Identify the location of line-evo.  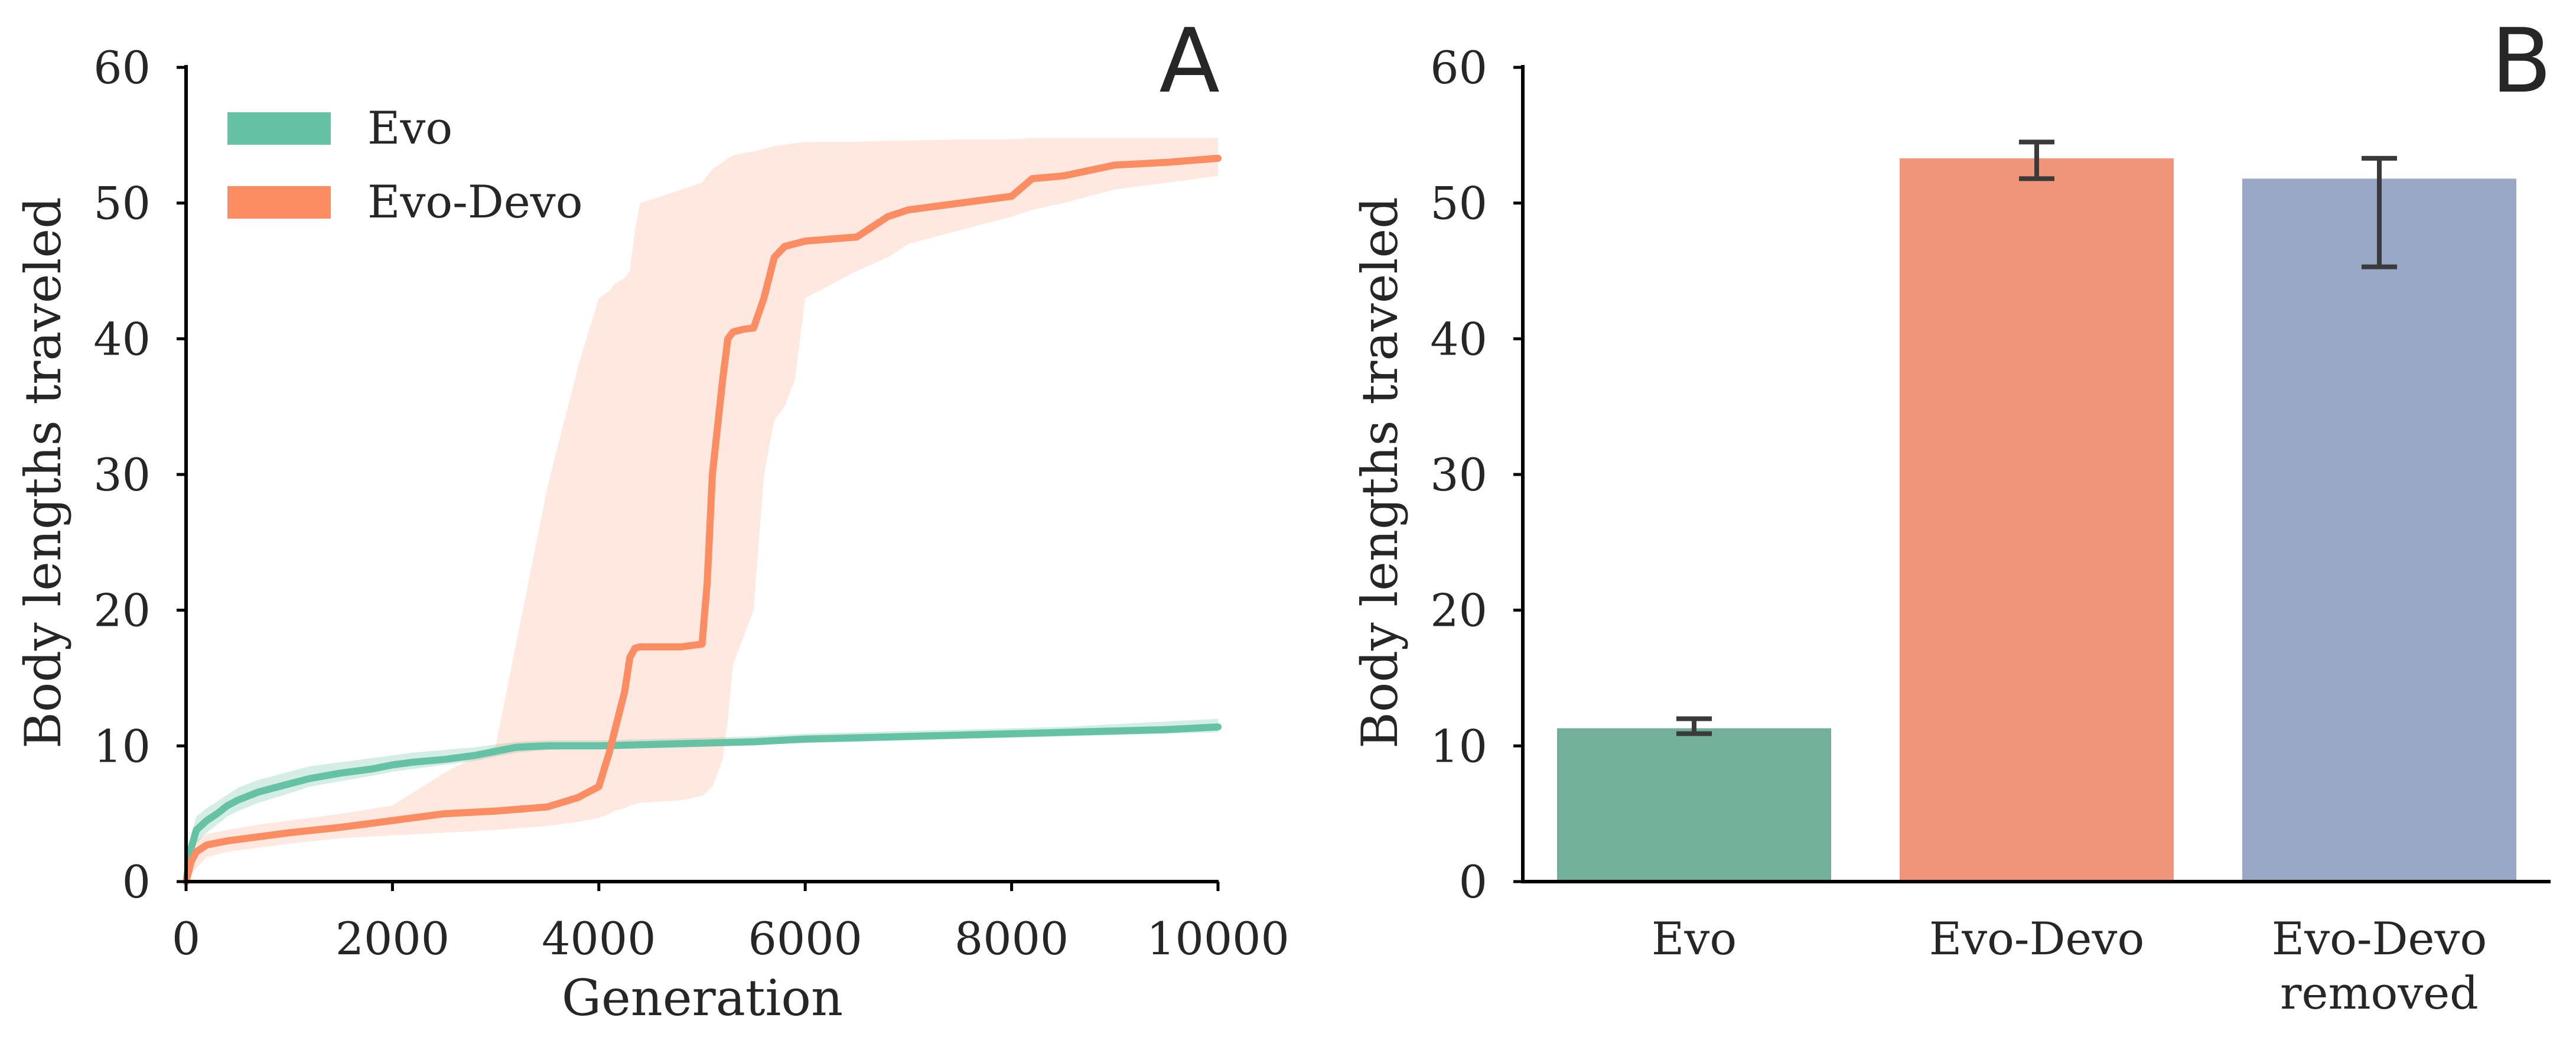
(703, 804).